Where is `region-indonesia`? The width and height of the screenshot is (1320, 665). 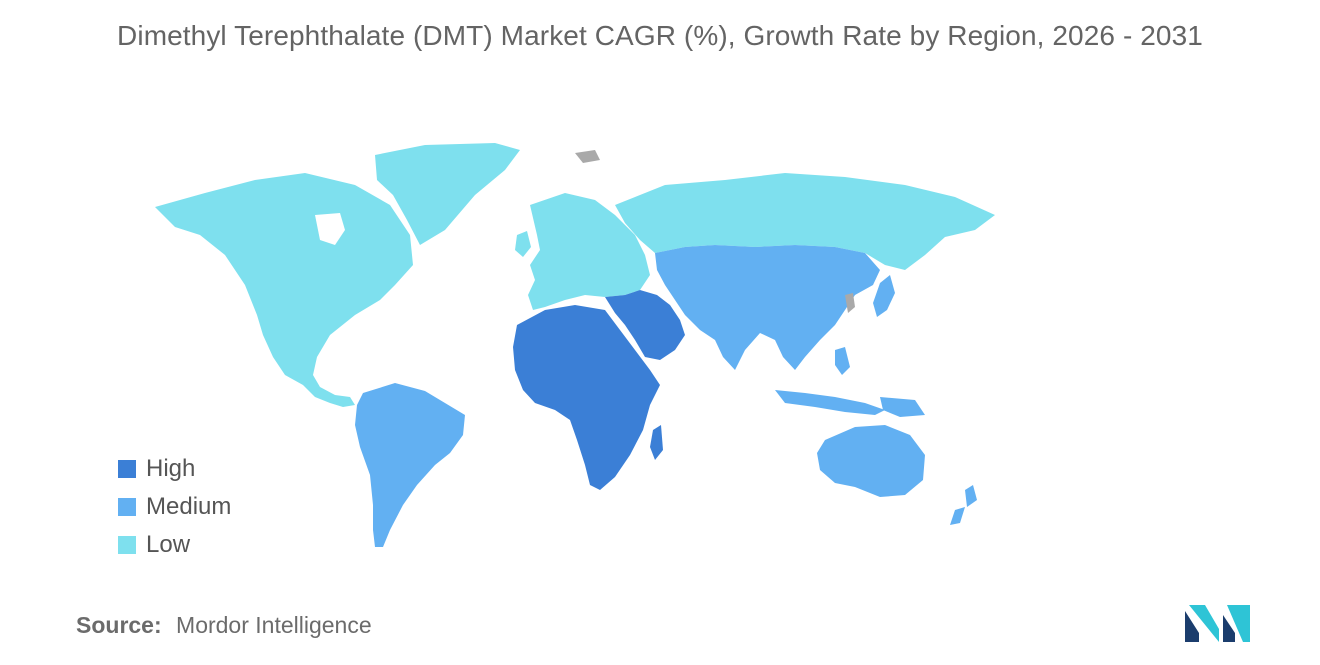
region-indonesia is located at coordinates (830, 402).